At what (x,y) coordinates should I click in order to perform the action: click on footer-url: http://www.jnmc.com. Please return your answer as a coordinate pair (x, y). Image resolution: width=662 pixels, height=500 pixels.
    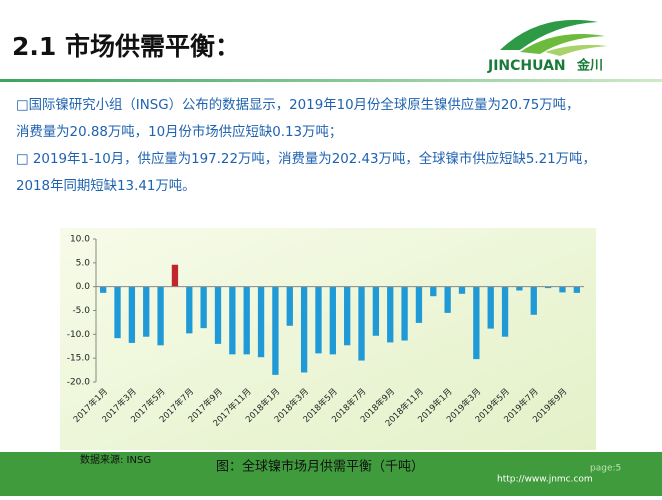
    Looking at the image, I should click on (545, 480).